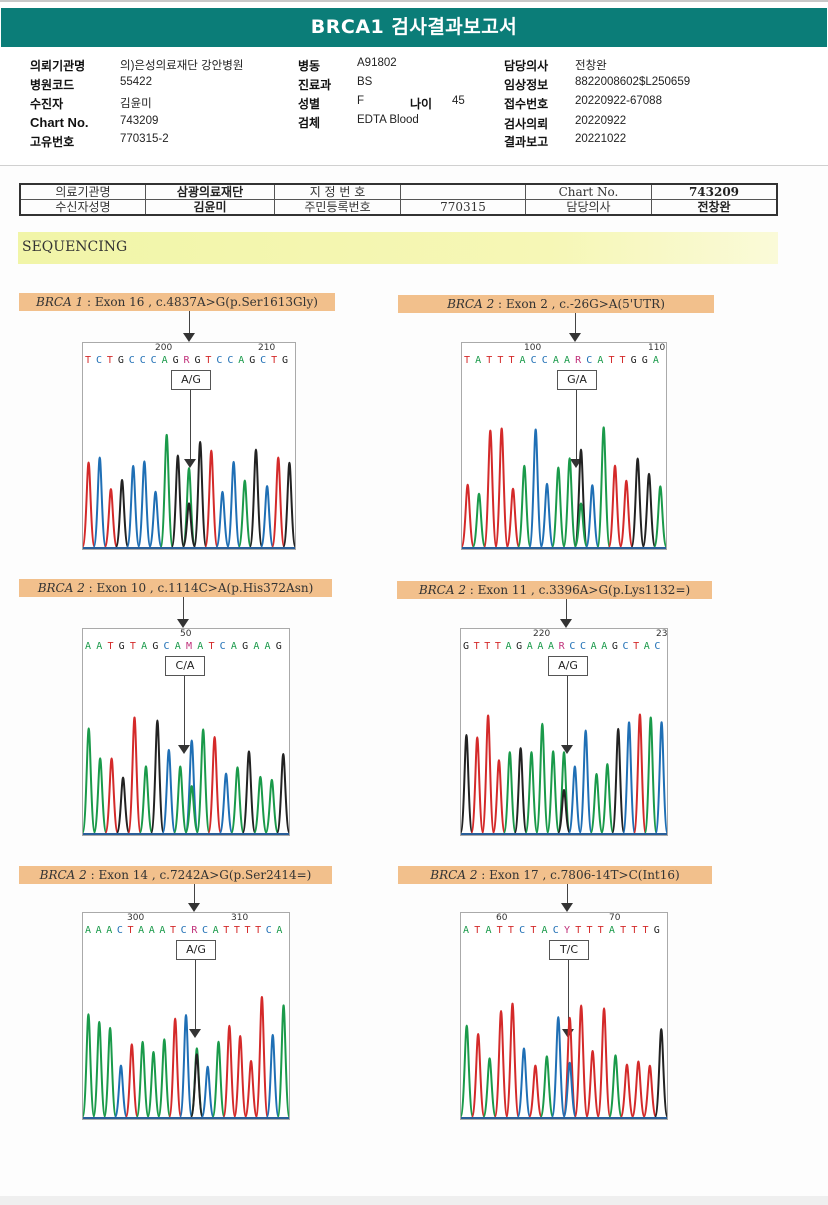 The width and height of the screenshot is (828, 1205). Describe the element at coordinates (588, 207) in the screenshot. I see `cell: 담당의사` at that location.